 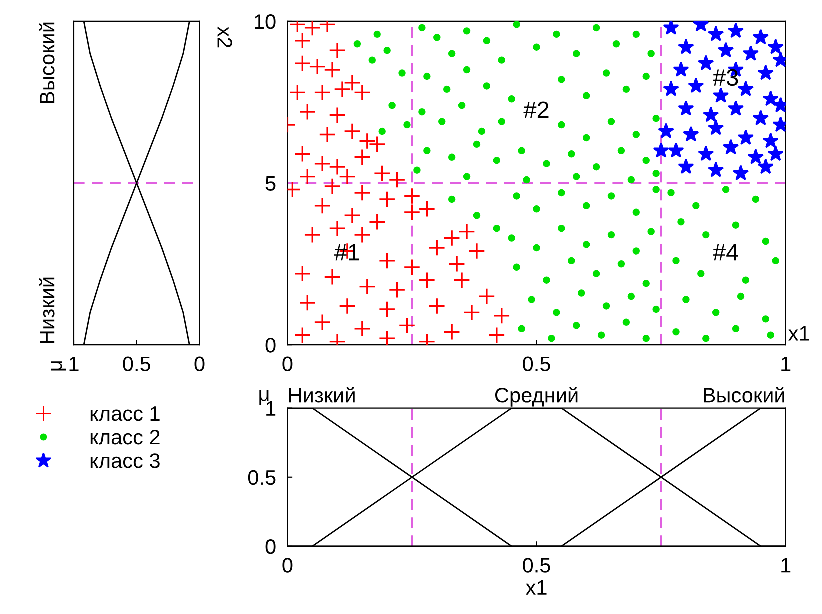 What do you see at coordinates (536, 397) in the screenshot?
I see `text: Средний` at bounding box center [536, 397].